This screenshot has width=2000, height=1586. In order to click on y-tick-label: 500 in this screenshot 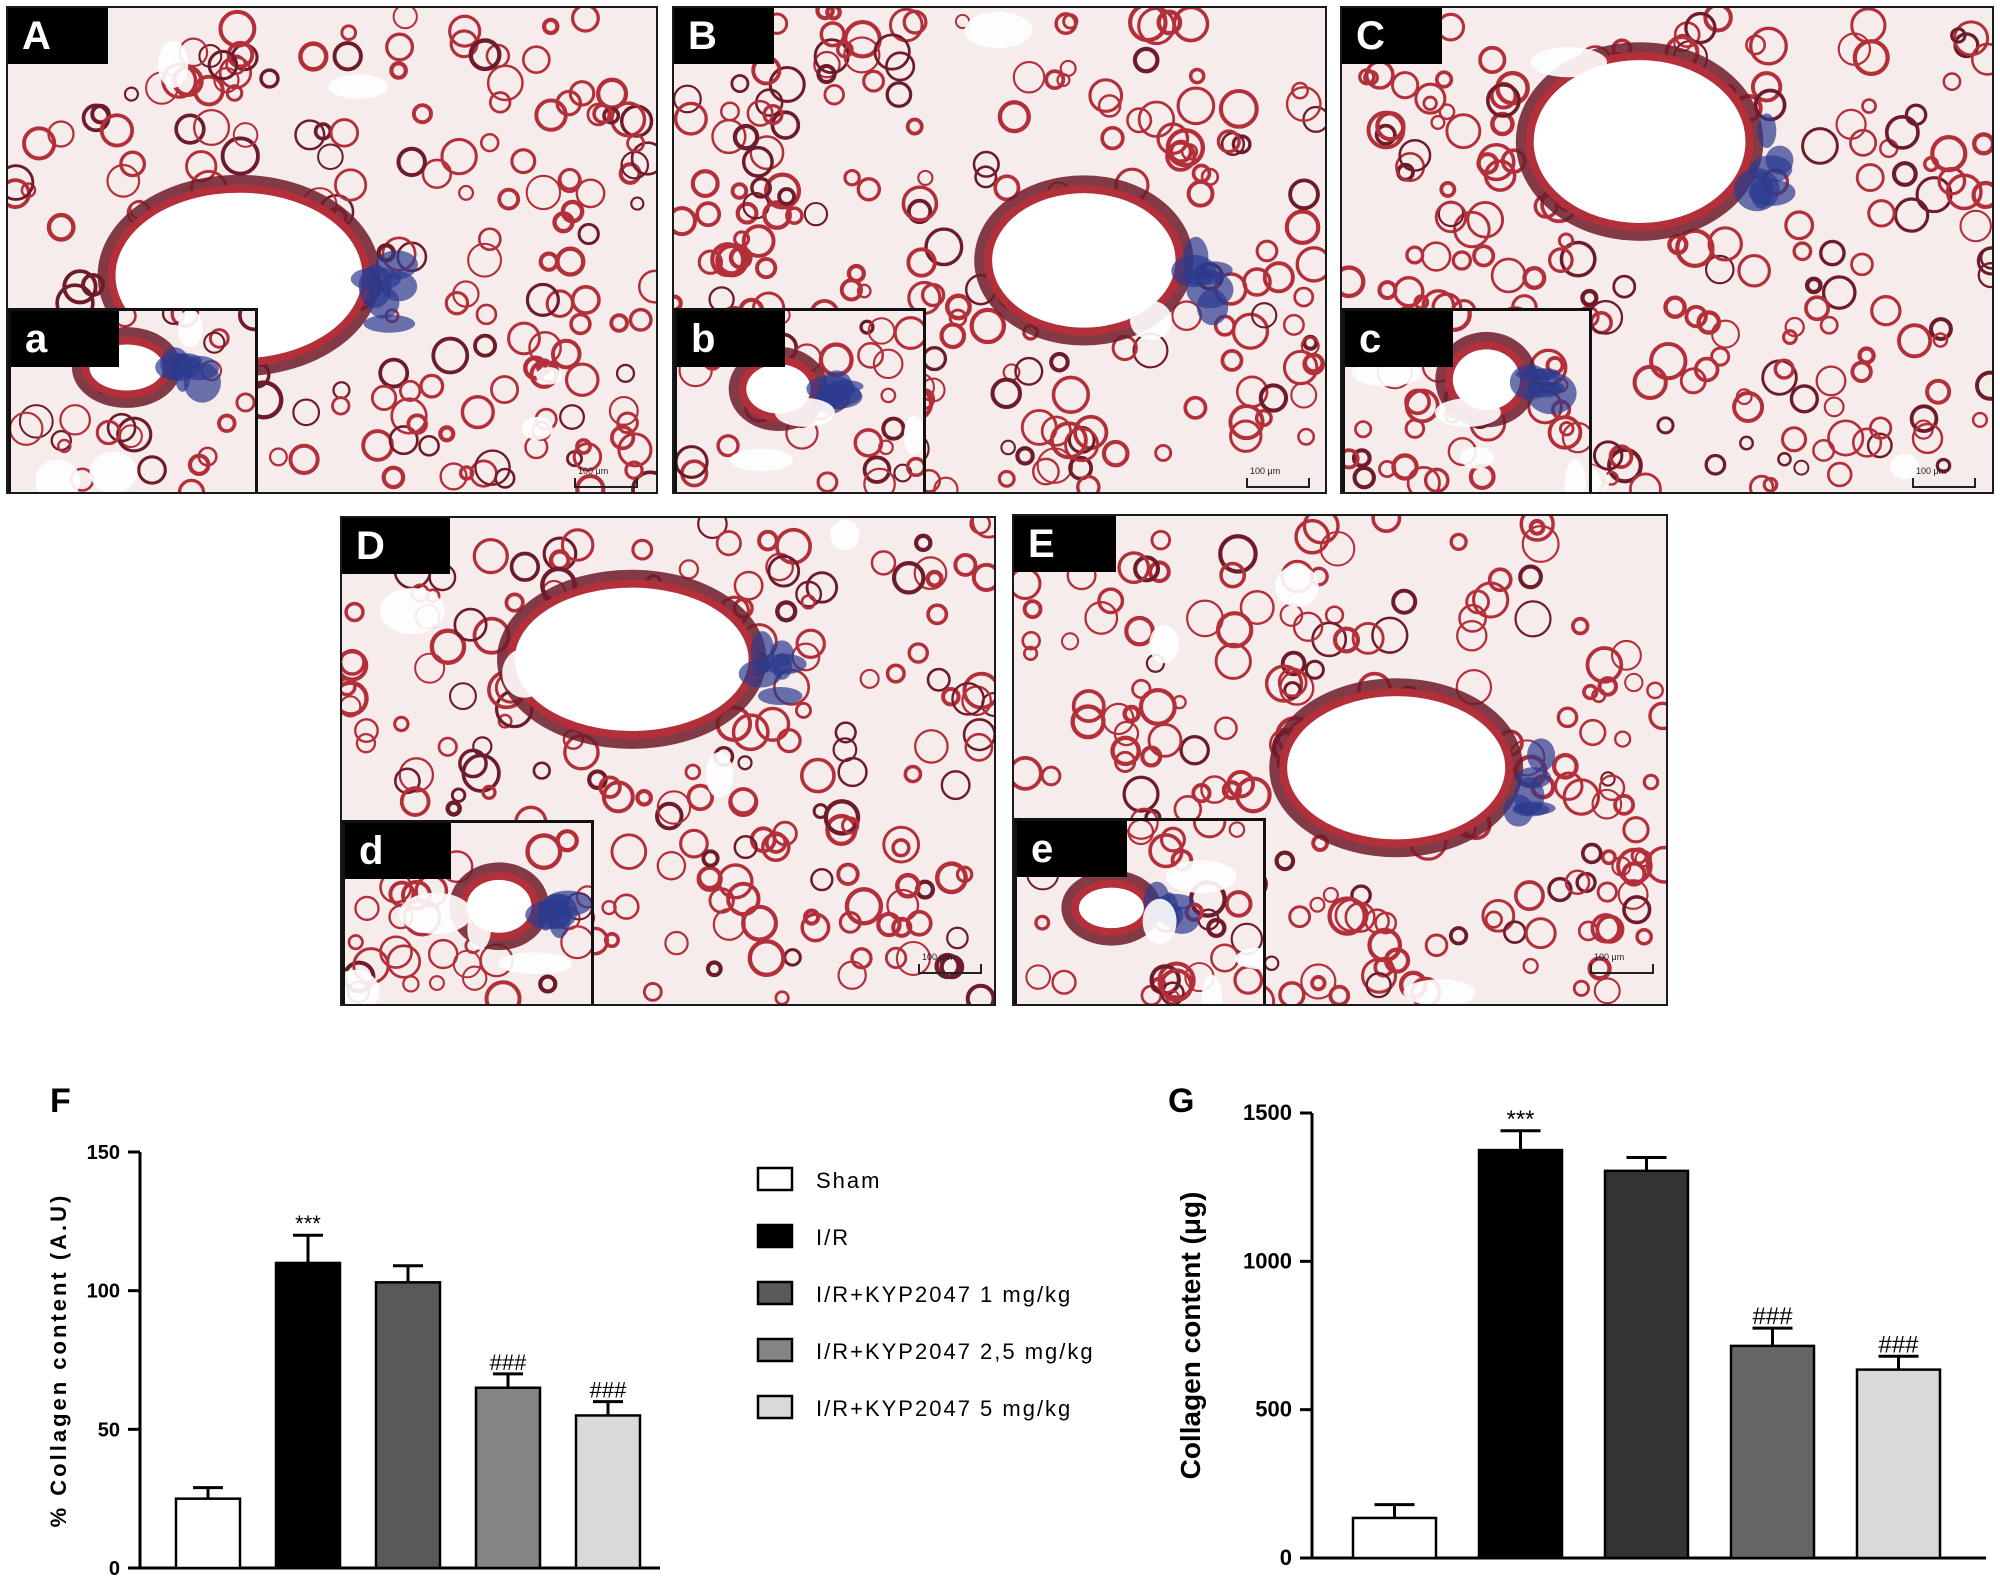, I will do `click(1273, 1409)`.